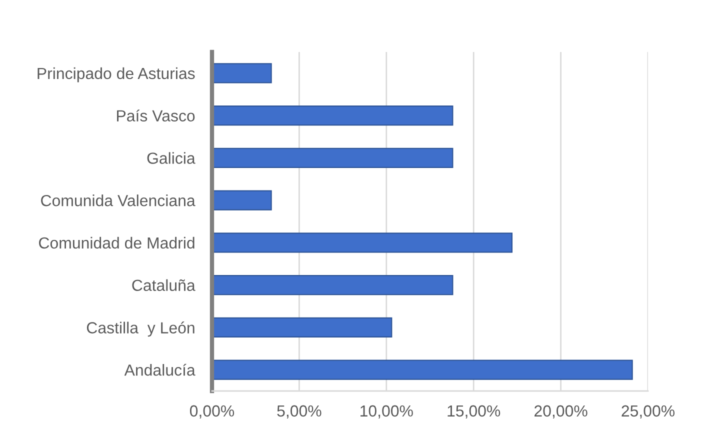  Describe the element at coordinates (386, 412) in the screenshot. I see `x-tick-label: 10,00%` at that location.